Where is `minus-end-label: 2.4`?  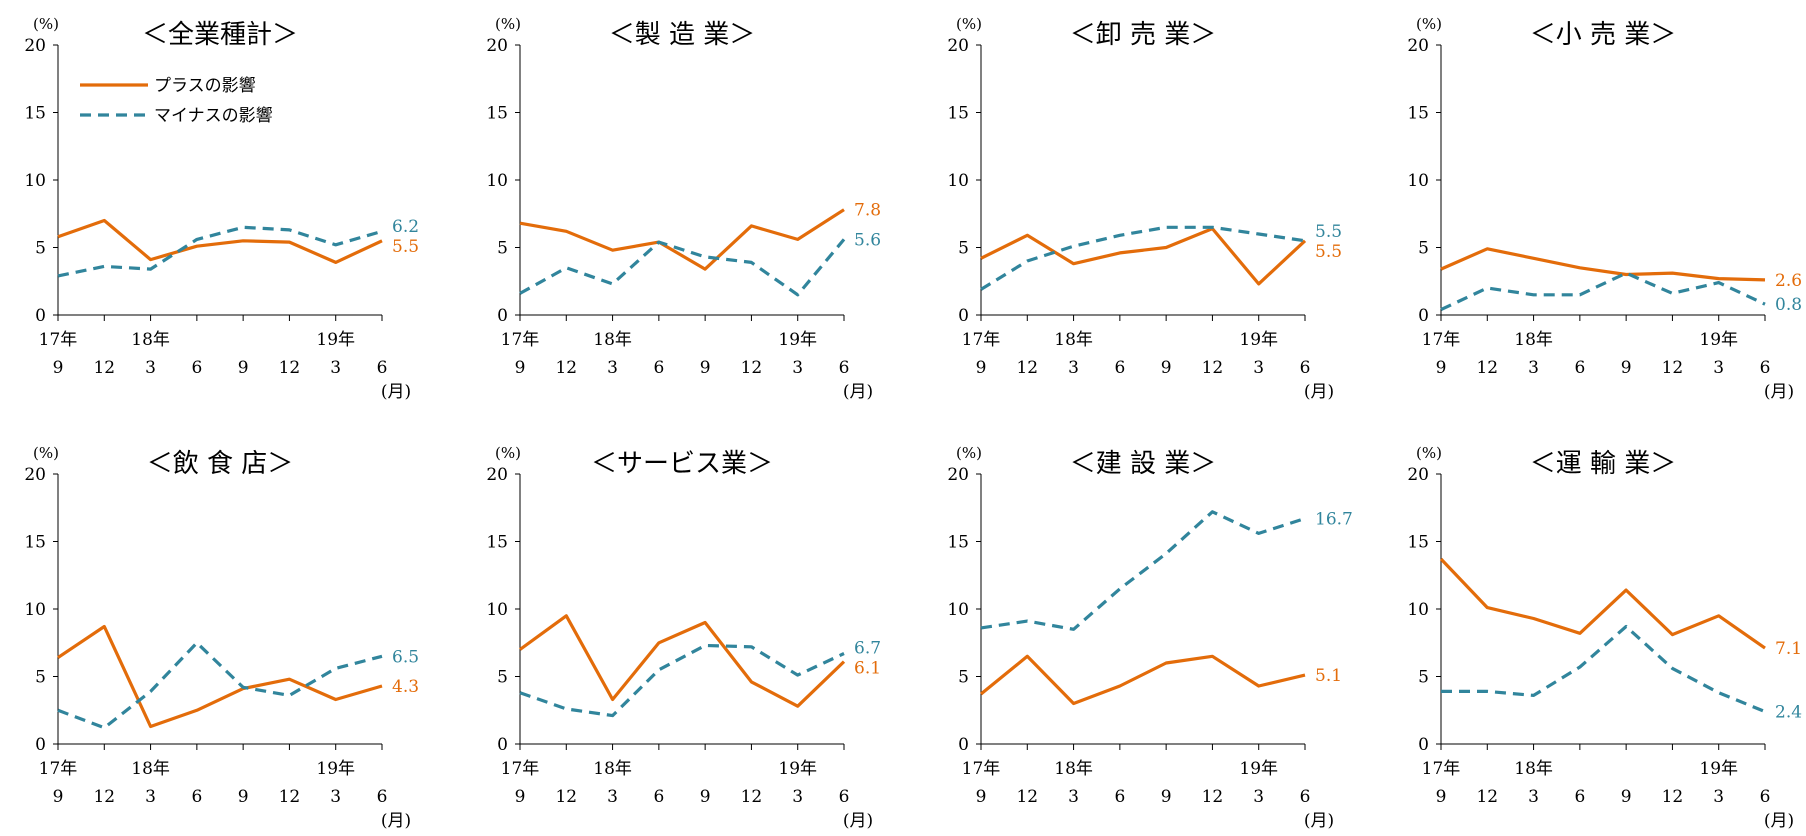
minus-end-label: 2.4 is located at coordinates (1788, 713).